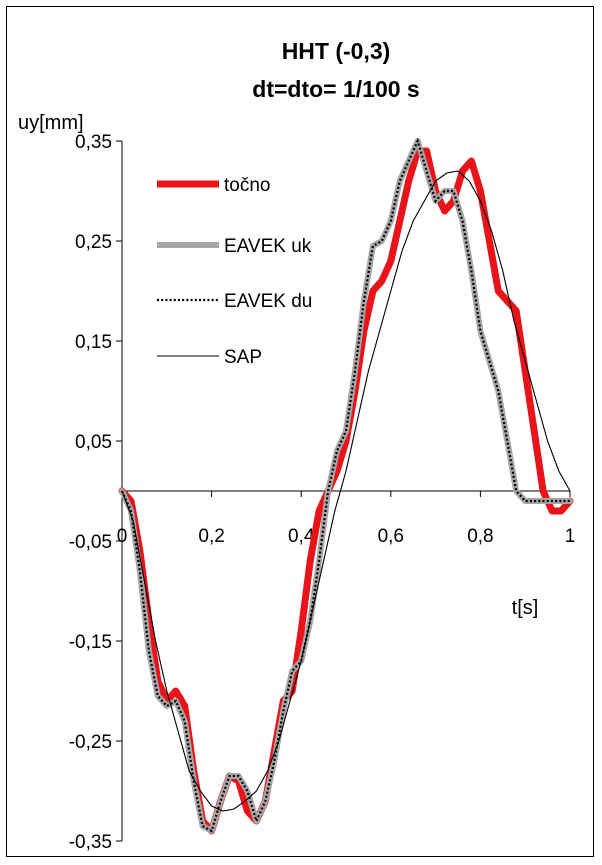  What do you see at coordinates (301, 536) in the screenshot?
I see `x-tick-label: 0,4` at bounding box center [301, 536].